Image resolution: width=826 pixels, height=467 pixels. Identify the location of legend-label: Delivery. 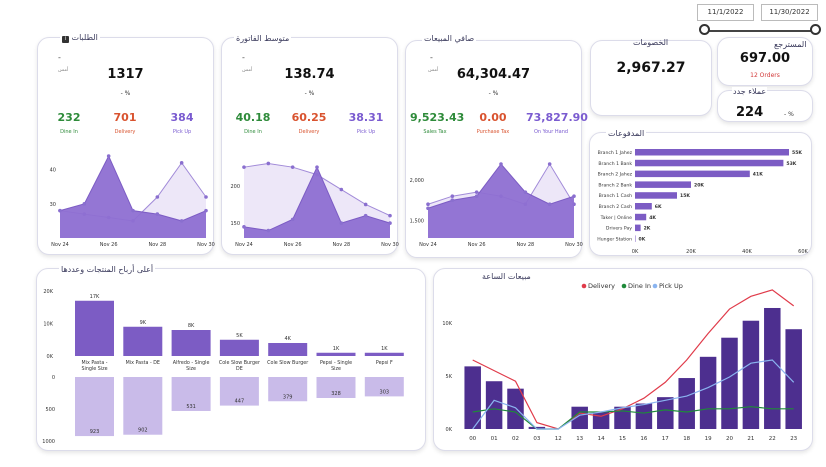
(601, 286).